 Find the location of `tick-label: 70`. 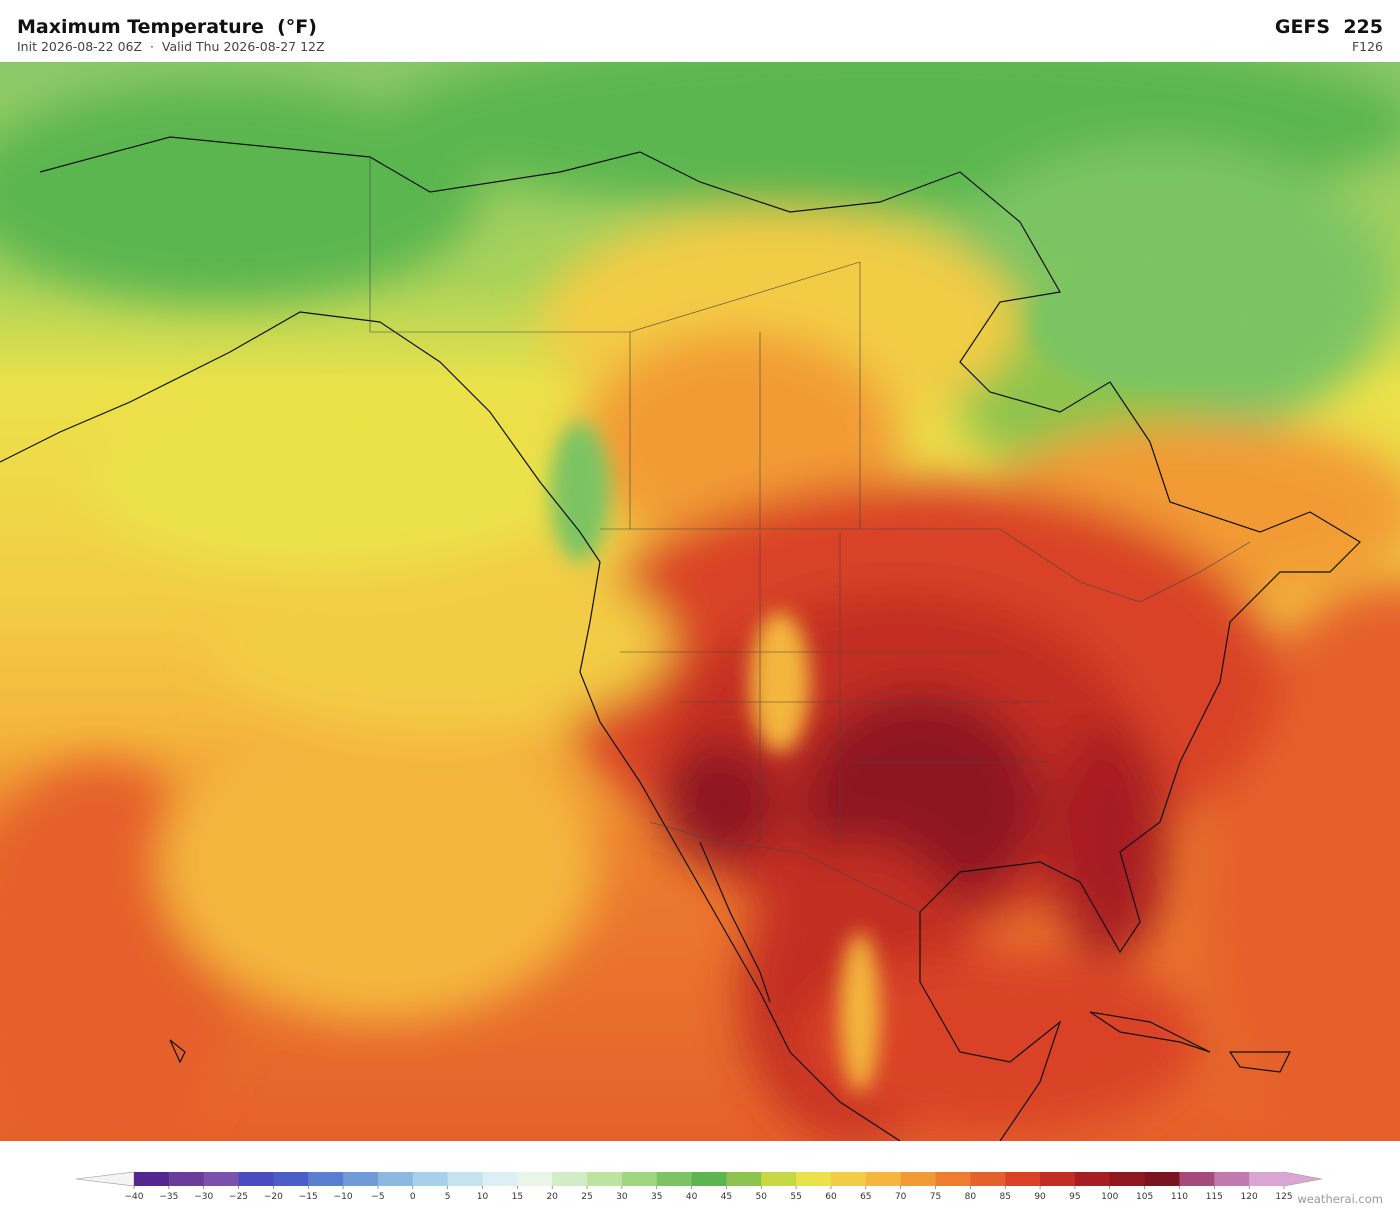

tick-label: 70 is located at coordinates (901, 1197).